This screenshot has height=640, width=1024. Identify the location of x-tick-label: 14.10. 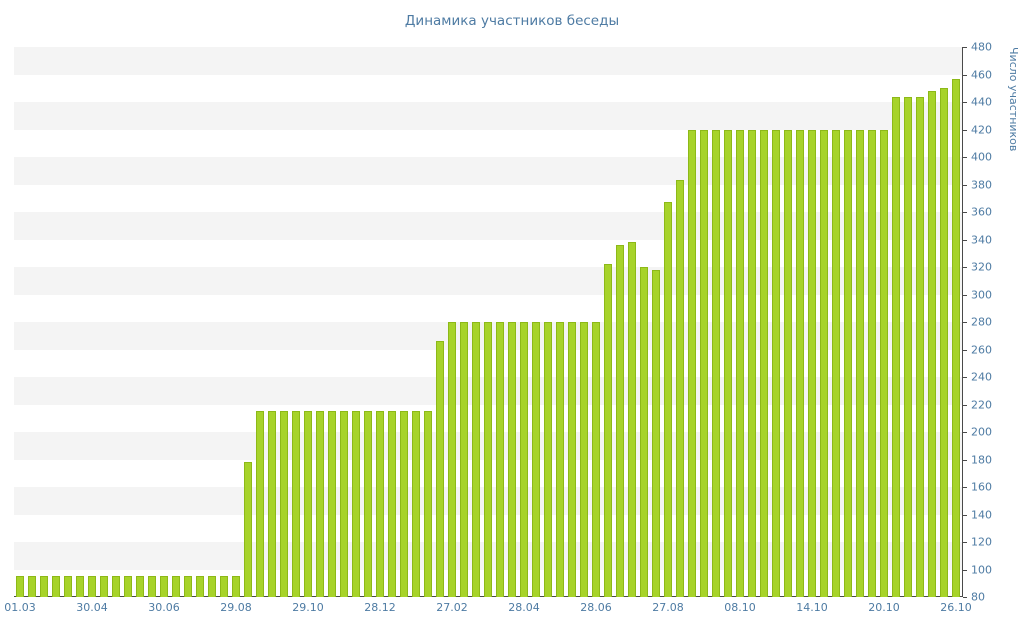
(812, 607).